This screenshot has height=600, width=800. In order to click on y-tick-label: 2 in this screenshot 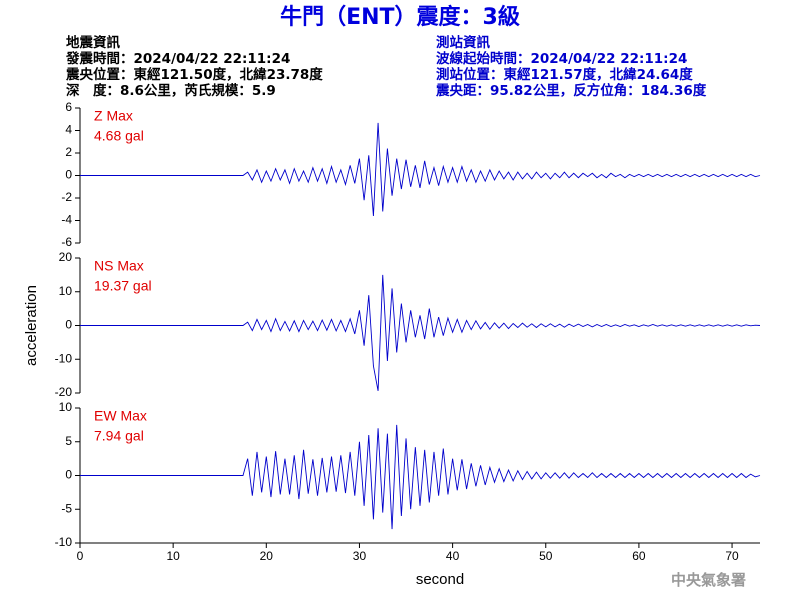, I will do `click(68, 152)`.